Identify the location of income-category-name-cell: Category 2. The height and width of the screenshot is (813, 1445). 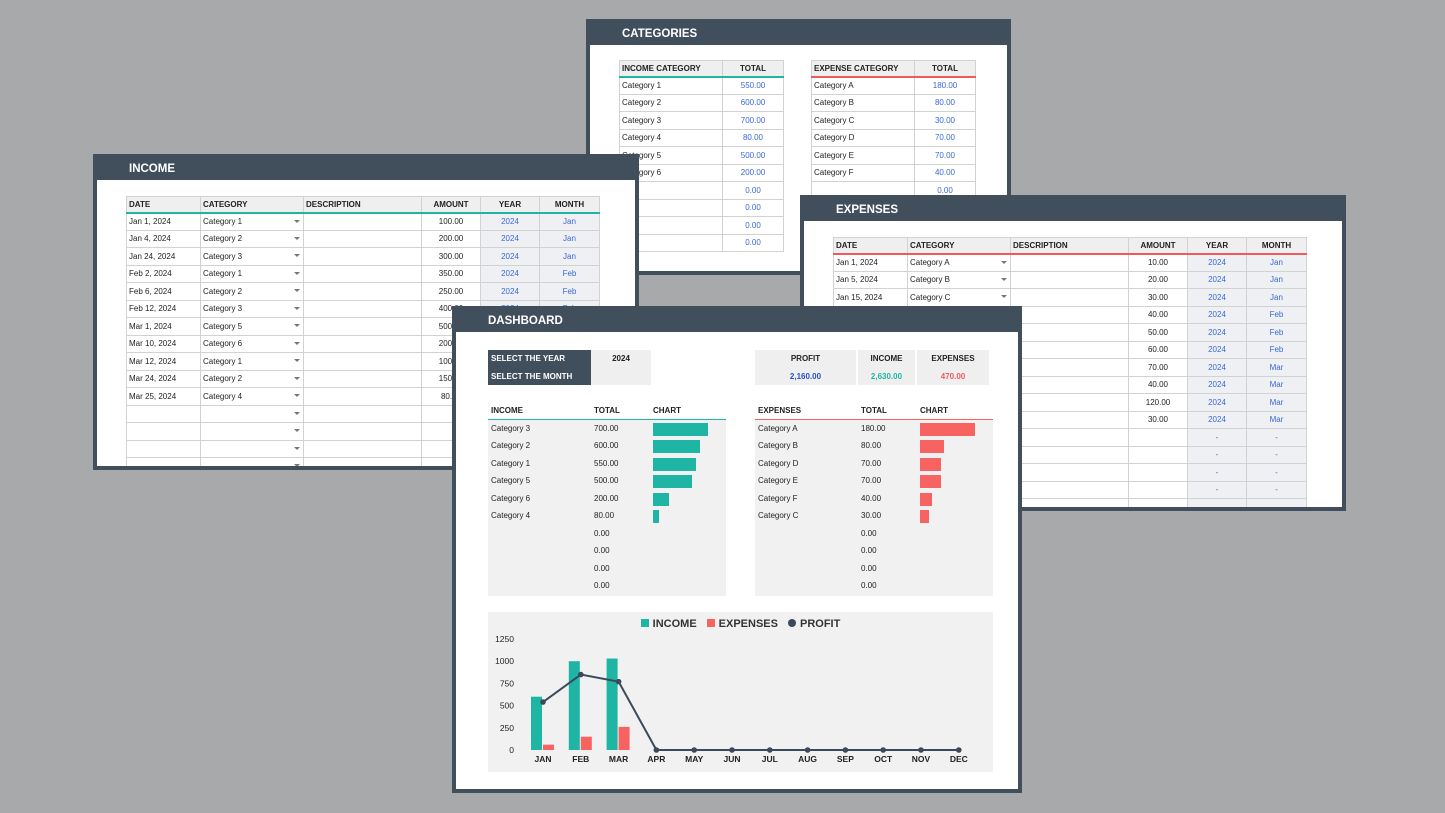
(671, 102).